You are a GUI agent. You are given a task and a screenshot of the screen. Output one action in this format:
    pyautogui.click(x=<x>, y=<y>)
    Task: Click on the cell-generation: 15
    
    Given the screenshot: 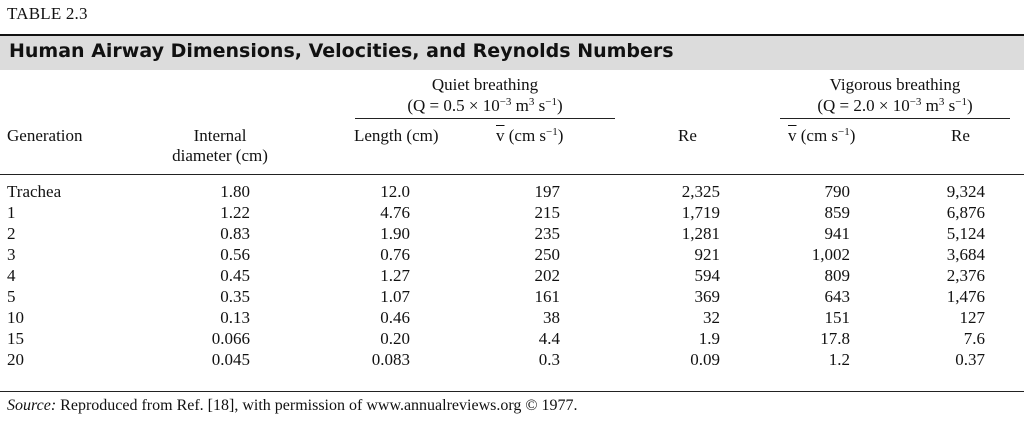 What is the action you would take?
    pyautogui.click(x=15, y=338)
    